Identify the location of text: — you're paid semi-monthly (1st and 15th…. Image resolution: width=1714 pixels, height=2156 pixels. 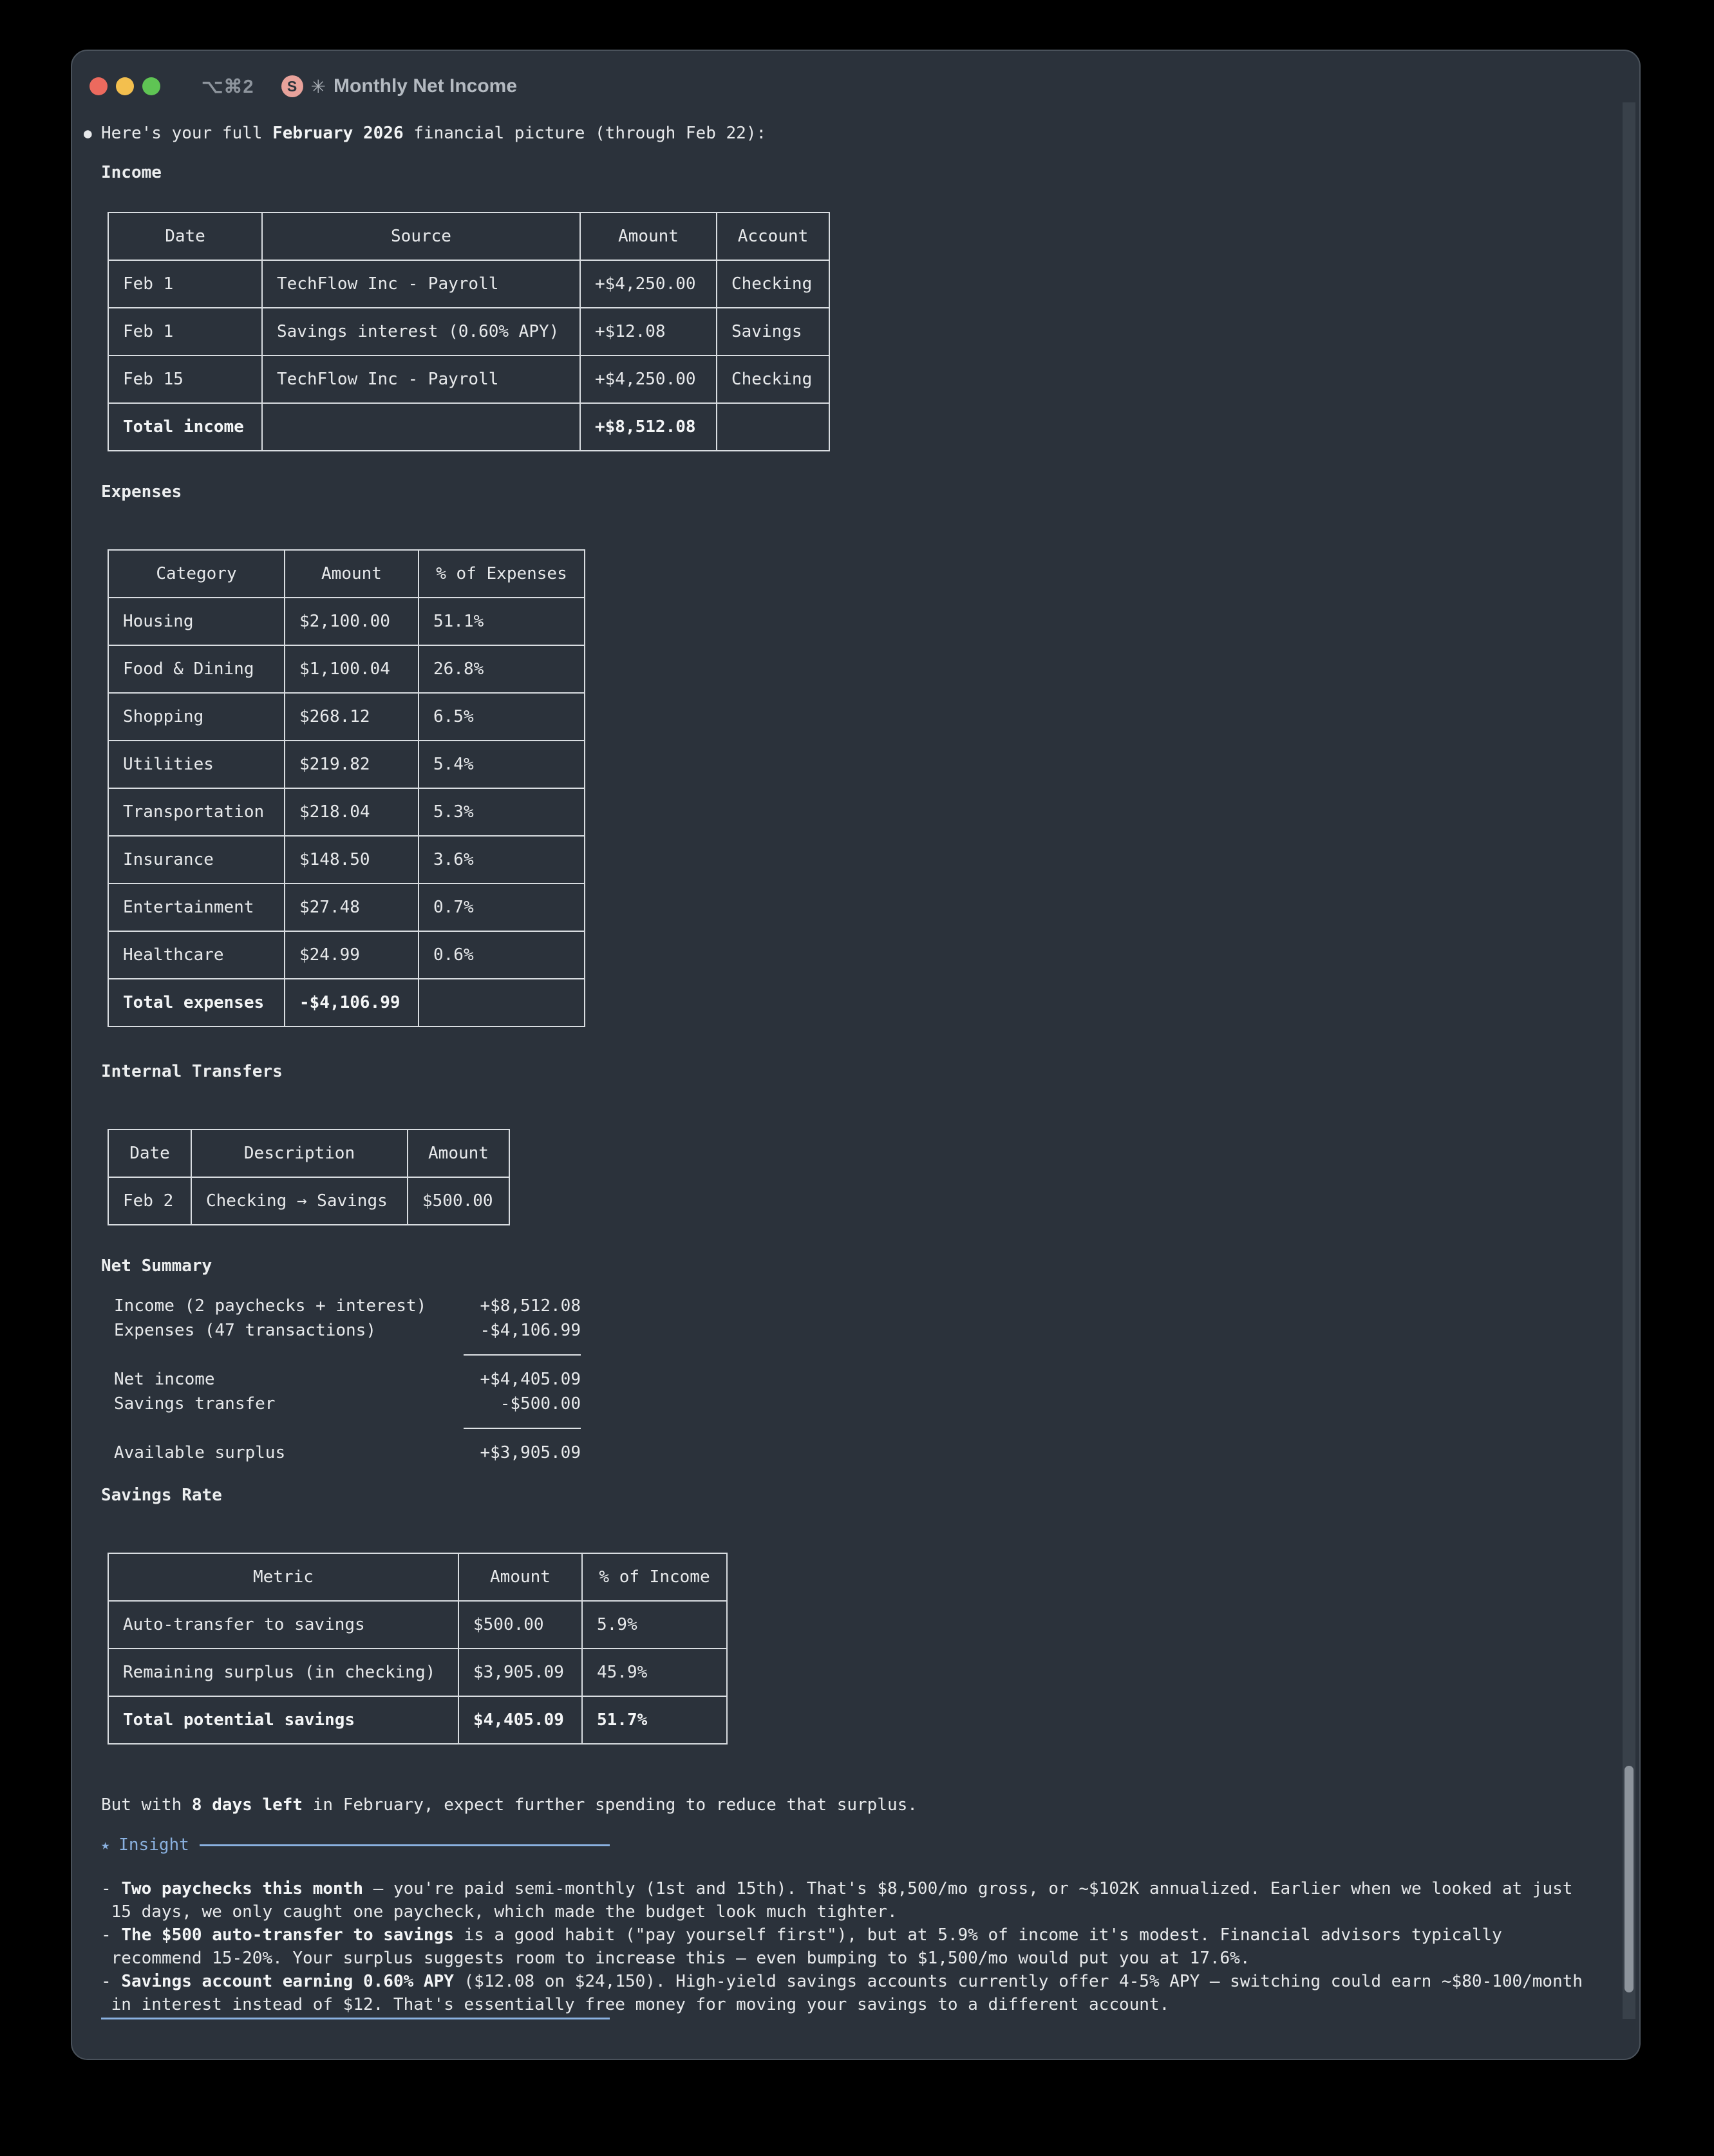
(842, 1901).